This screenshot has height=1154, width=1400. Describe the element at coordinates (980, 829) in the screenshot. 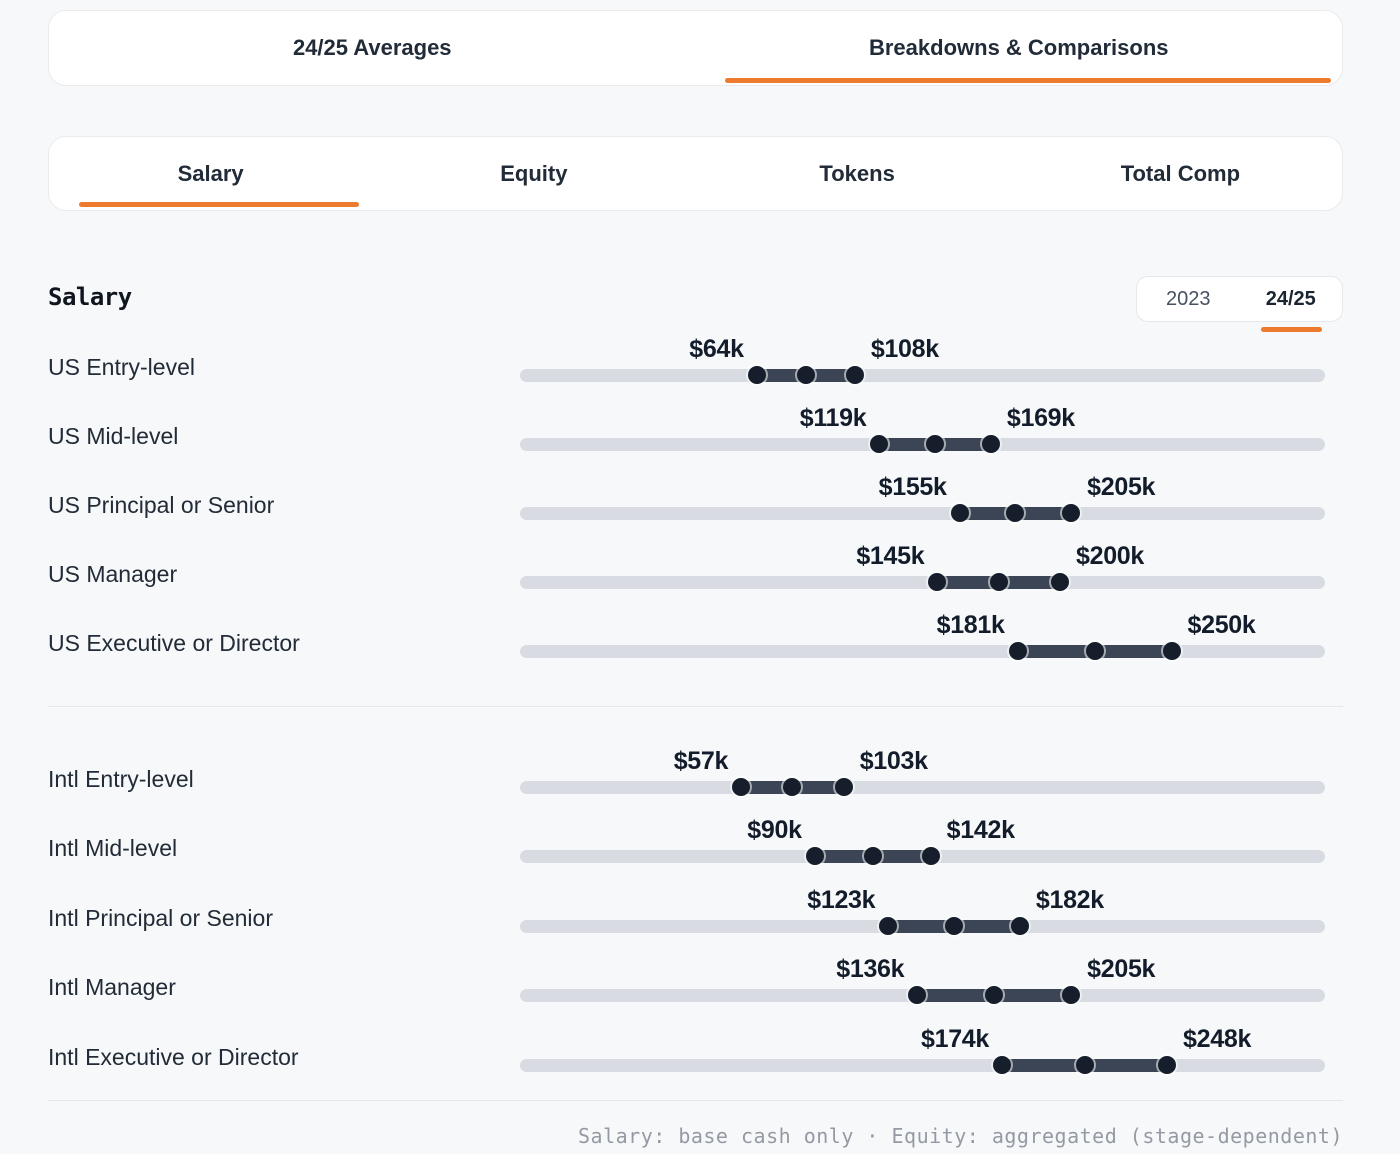

I see `max-value-label: $142k` at that location.